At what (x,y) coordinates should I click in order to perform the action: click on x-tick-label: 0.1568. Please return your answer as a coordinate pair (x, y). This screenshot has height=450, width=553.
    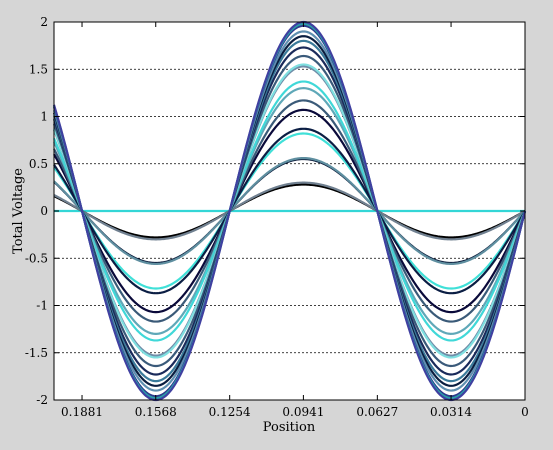
    Looking at the image, I should click on (156, 412).